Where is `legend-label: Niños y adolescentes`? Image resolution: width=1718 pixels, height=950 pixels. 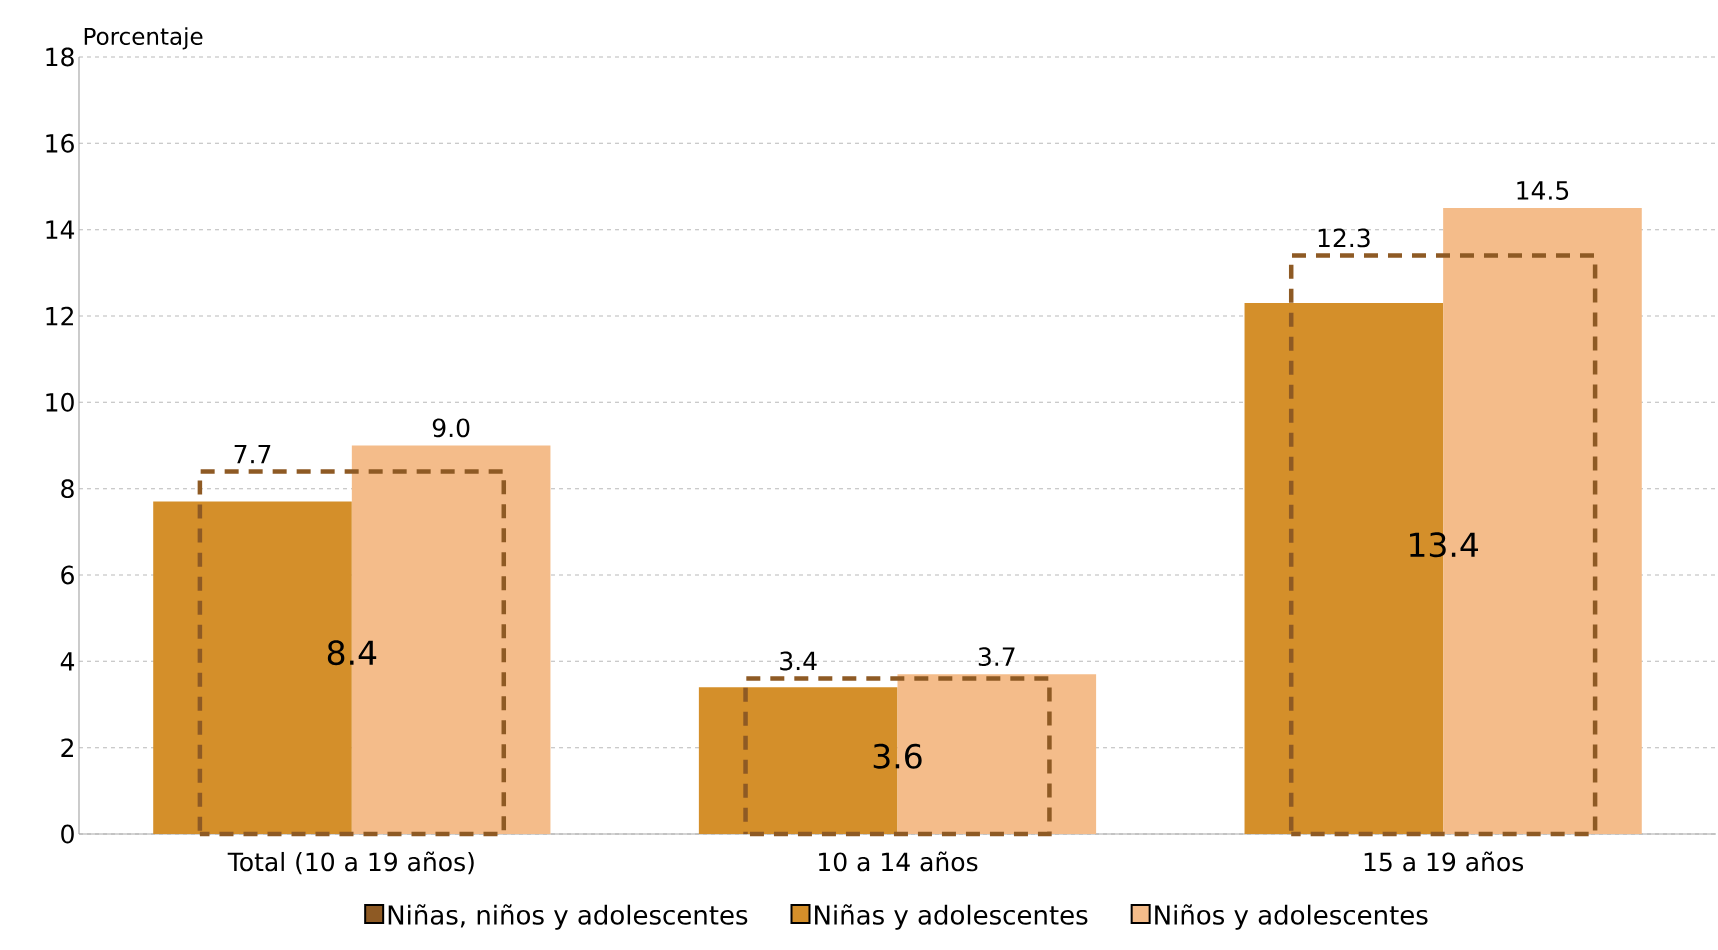
legend-label: Niños y adolescentes is located at coordinates (1291, 917).